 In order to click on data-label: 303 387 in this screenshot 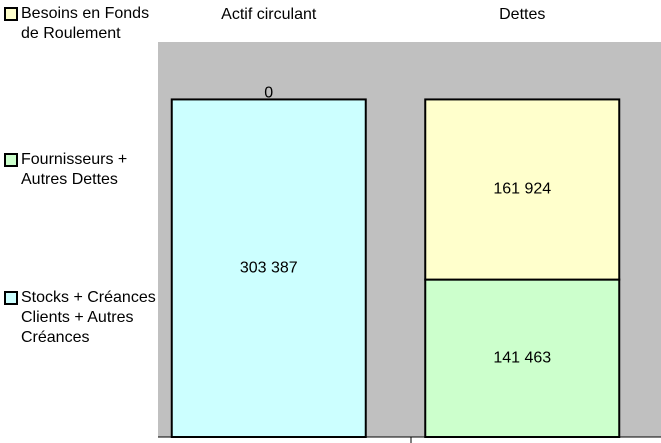, I will do `click(269, 267)`.